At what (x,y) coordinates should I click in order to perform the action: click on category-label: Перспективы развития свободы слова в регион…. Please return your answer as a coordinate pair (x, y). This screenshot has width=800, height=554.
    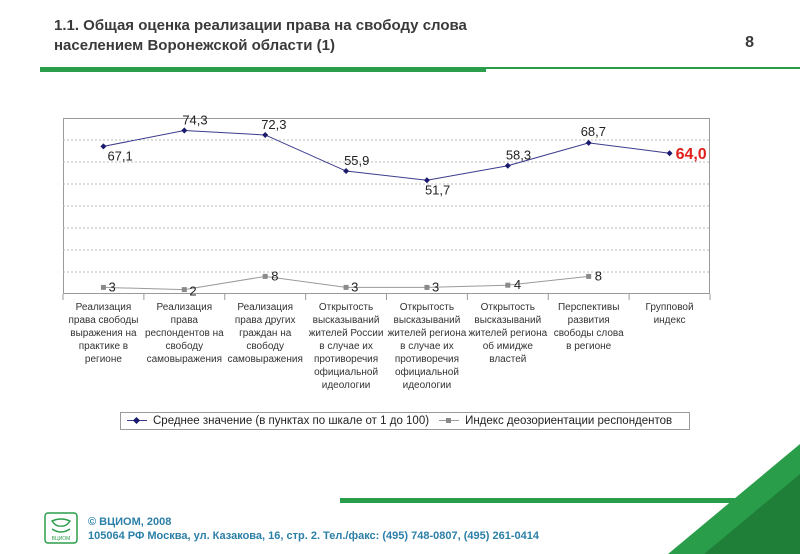
    Looking at the image, I should click on (589, 327).